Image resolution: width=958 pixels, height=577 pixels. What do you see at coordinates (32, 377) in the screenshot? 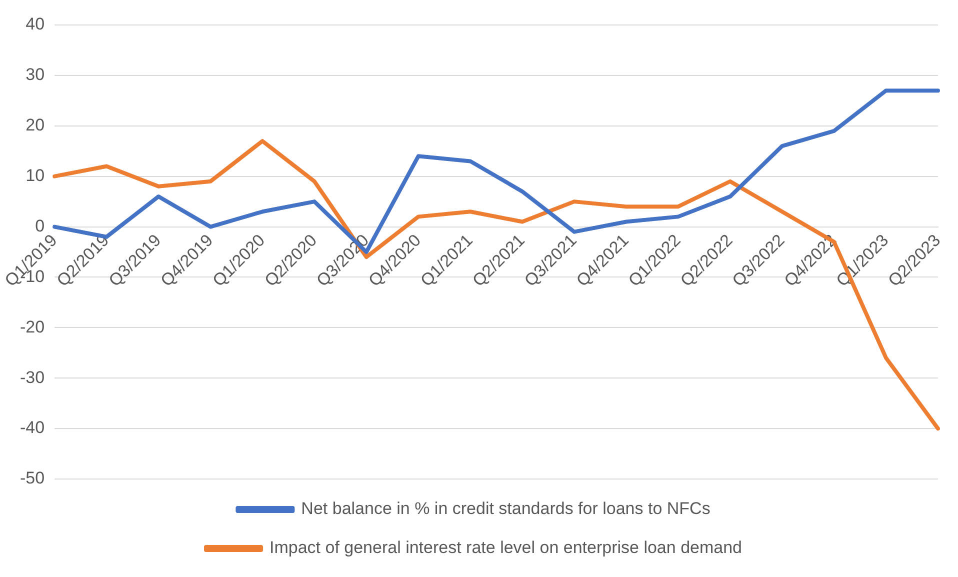
I see `y-tick-label: -30` at bounding box center [32, 377].